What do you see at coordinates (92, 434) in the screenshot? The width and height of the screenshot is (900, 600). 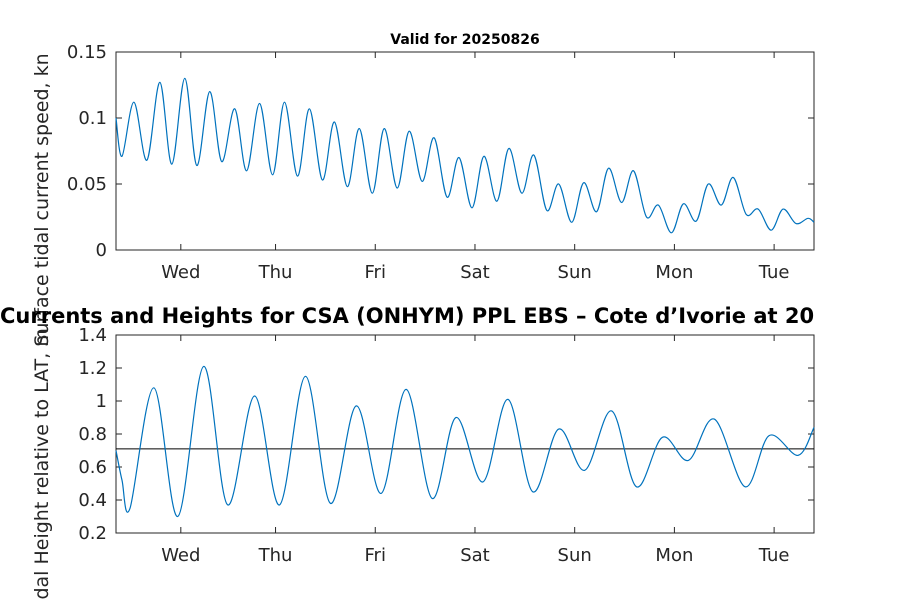 I see `y-tick-label: 0.8` at bounding box center [92, 434].